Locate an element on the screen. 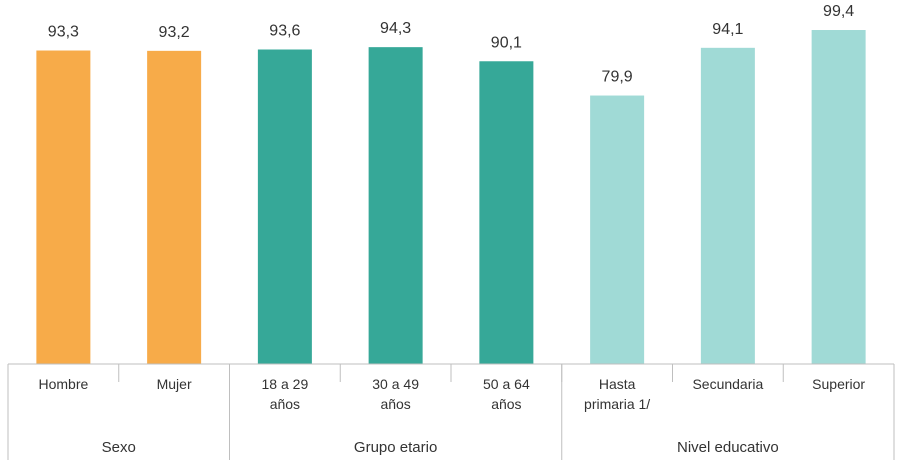  bar-value-label: 93,3 is located at coordinates (63, 32).